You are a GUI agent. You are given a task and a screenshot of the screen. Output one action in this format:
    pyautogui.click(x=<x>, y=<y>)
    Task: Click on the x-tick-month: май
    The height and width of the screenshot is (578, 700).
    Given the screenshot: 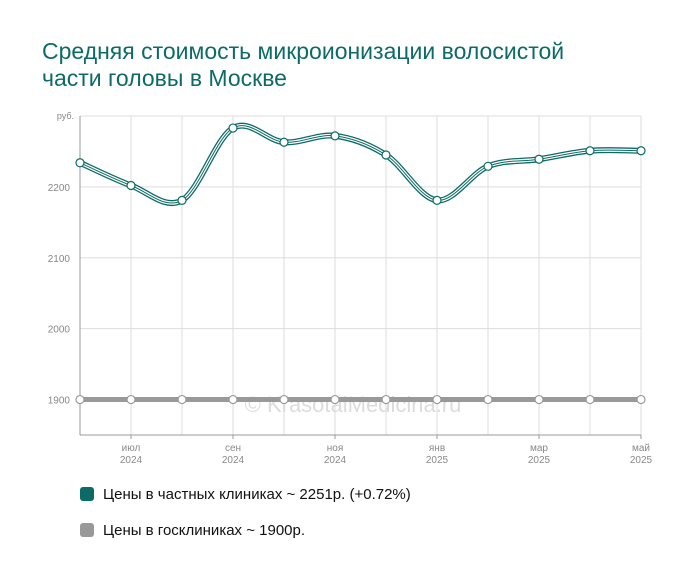 What is the action you would take?
    pyautogui.click(x=641, y=448)
    